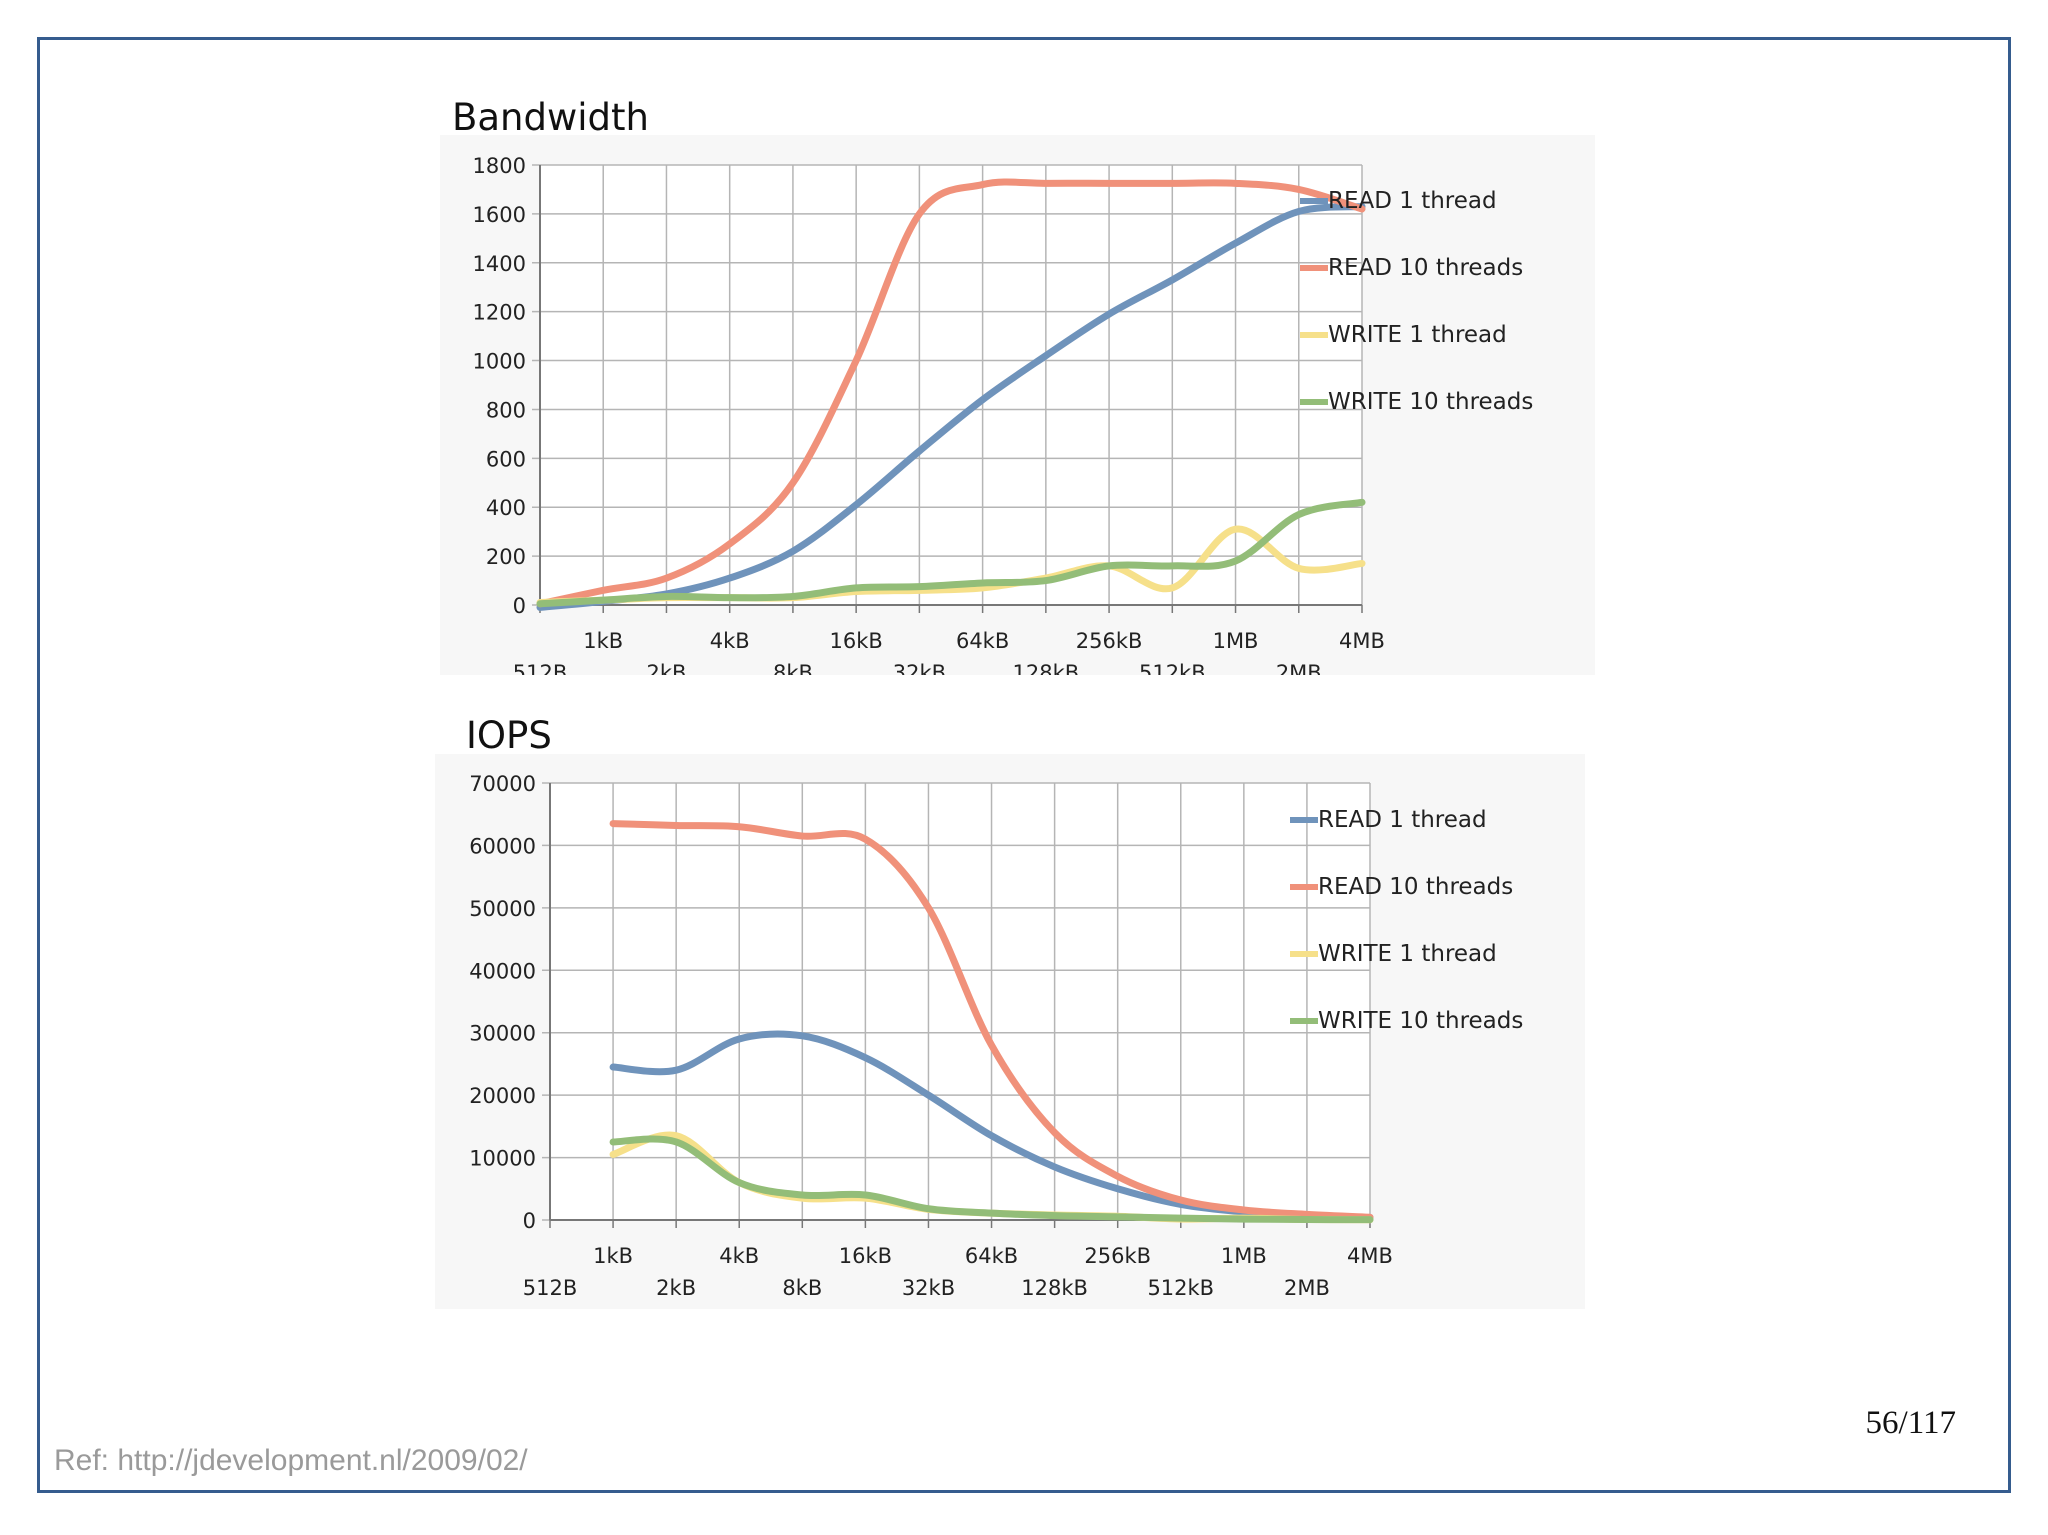 The height and width of the screenshot is (1535, 2048). I want to click on iops-legend-swatch-read-10-threads, so click(1304, 887).